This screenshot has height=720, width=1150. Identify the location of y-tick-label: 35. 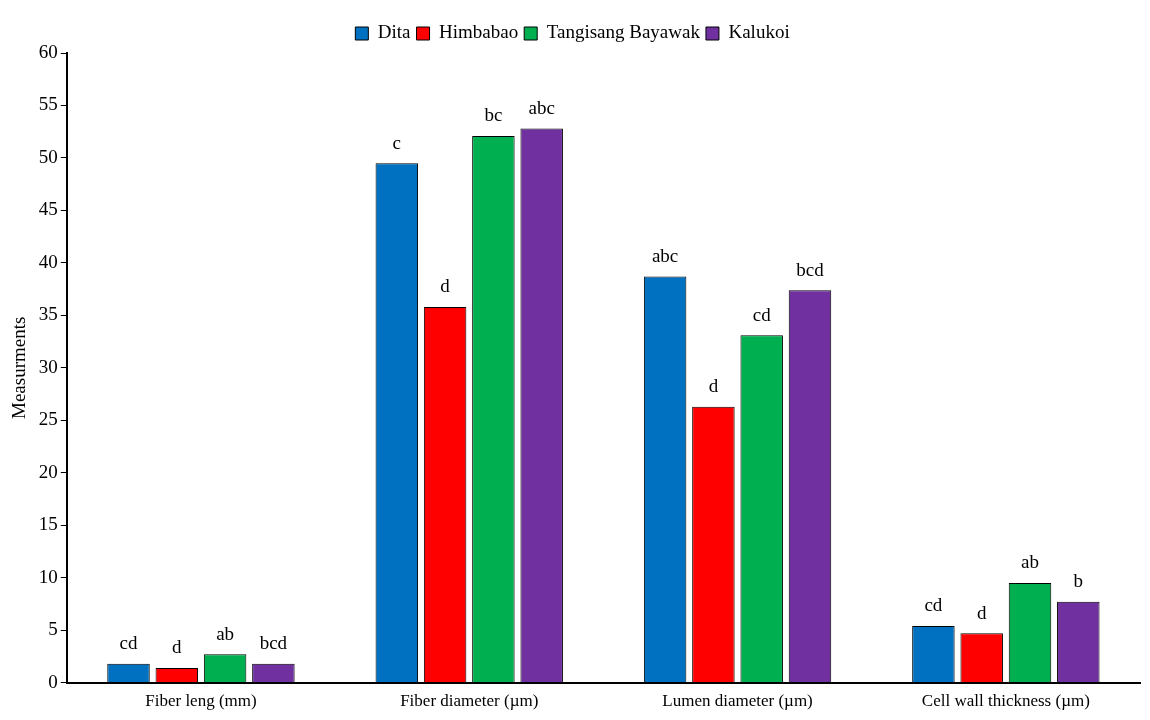
(48, 314).